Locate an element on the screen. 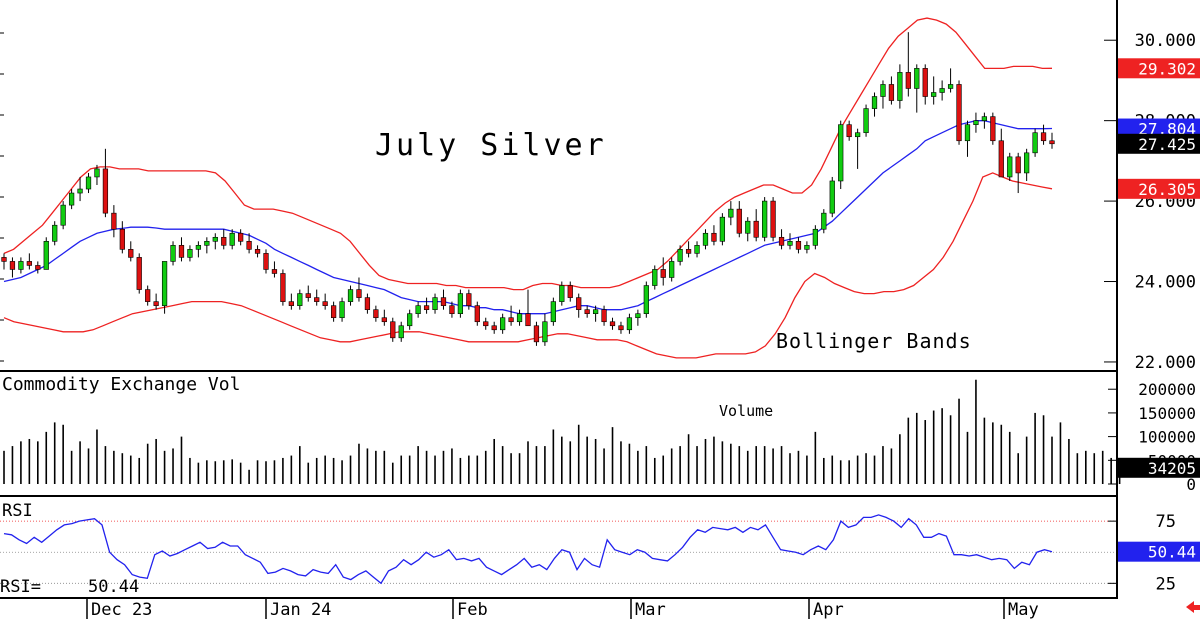  rsi-value-readout: 50.44 is located at coordinates (113, 587).